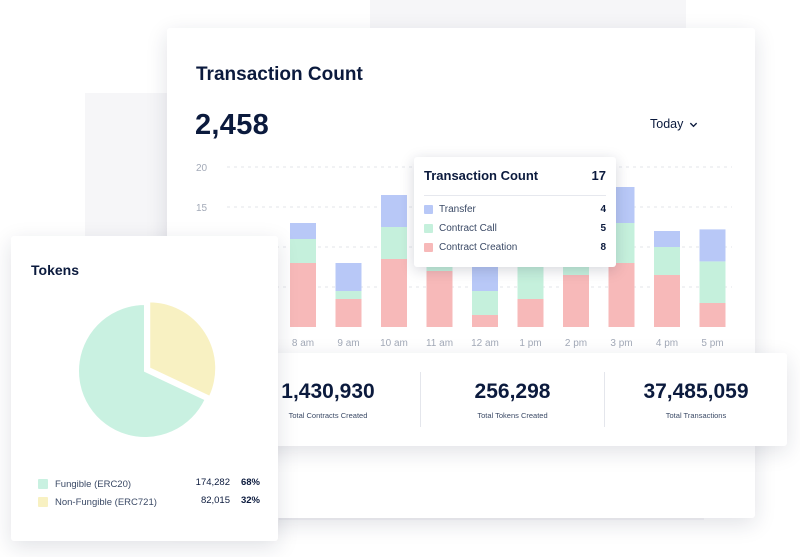  Describe the element at coordinates (328, 415) in the screenshot. I see `stat-label: Total Contracts Created` at that location.